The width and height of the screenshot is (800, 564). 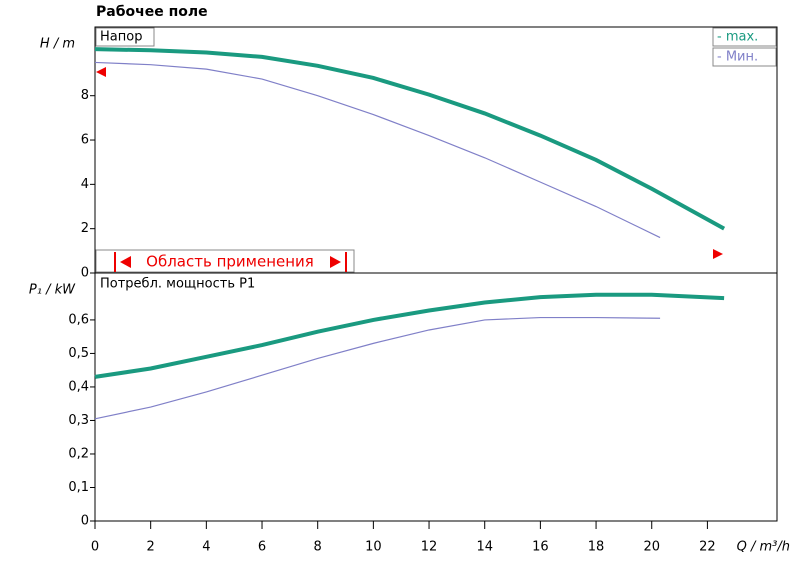 What do you see at coordinates (707, 547) in the screenshot?
I see `x-tick-label: 22` at bounding box center [707, 547].